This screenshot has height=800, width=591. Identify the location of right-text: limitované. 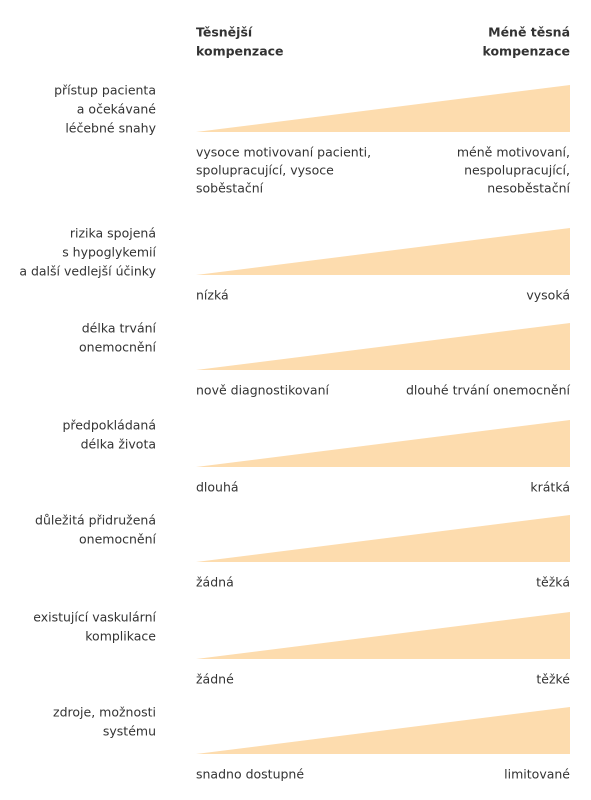
(537, 774).